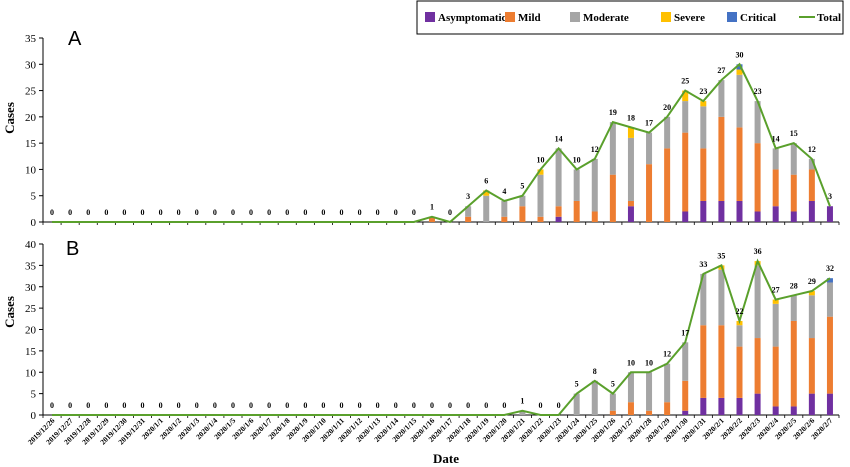  Describe the element at coordinates (830, 196) in the screenshot. I see `total-value-label: 3` at that location.